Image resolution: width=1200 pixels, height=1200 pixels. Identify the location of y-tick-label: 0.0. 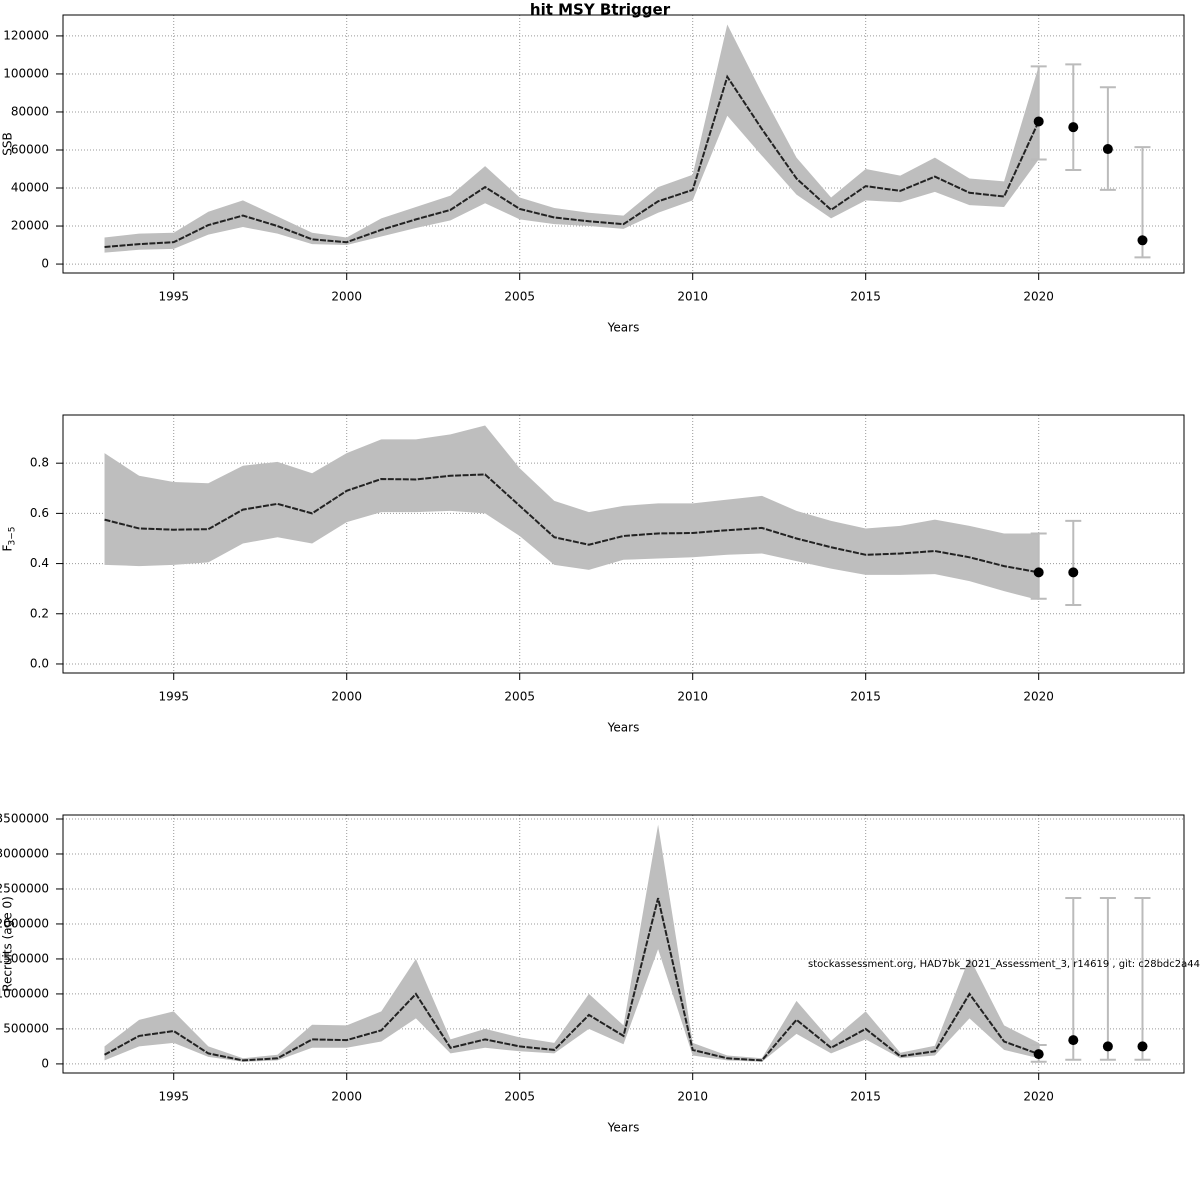
(39, 663).